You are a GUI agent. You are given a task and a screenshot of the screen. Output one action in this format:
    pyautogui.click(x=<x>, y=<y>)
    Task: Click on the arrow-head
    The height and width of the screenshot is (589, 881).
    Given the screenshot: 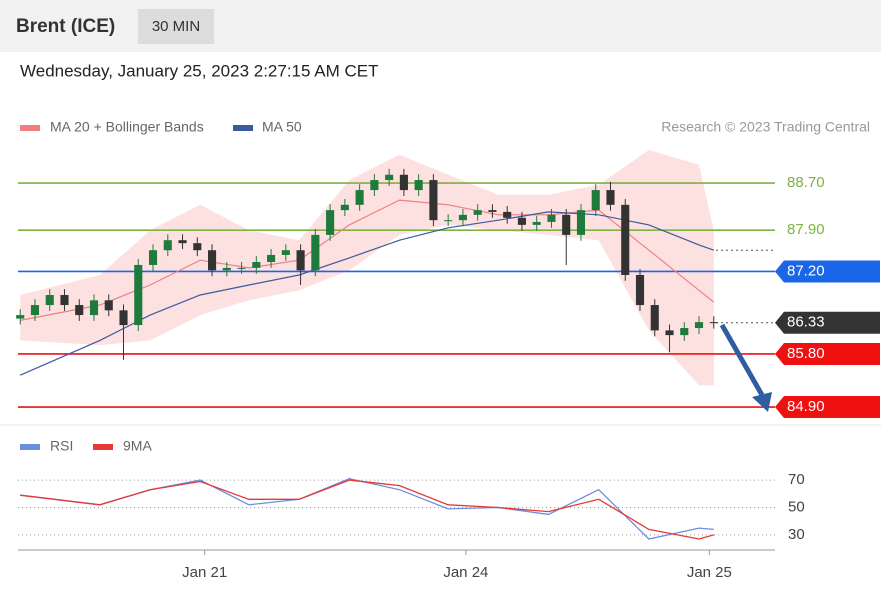 What is the action you would take?
    pyautogui.click(x=762, y=402)
    